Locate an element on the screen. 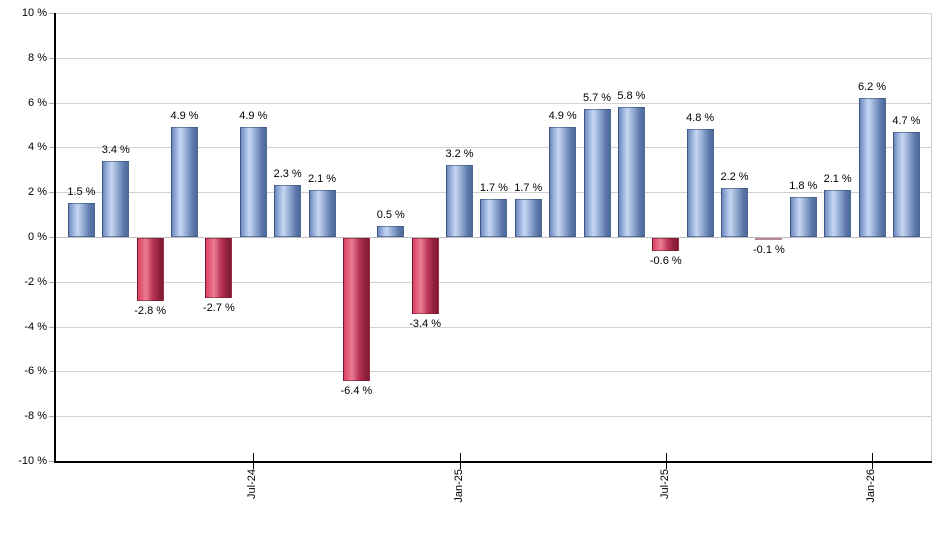  y-axis-tick-label: 8 % is located at coordinates (37, 57).